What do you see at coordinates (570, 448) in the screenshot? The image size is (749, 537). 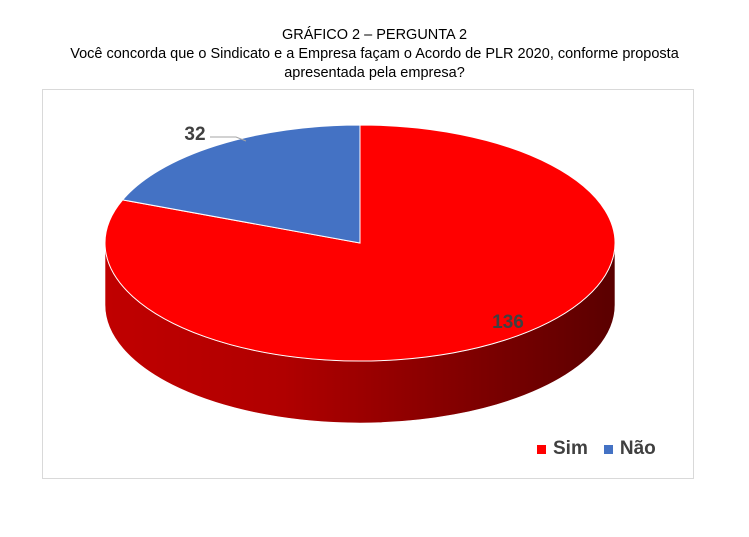 I see `legend-label-sim: Sim` at bounding box center [570, 448].